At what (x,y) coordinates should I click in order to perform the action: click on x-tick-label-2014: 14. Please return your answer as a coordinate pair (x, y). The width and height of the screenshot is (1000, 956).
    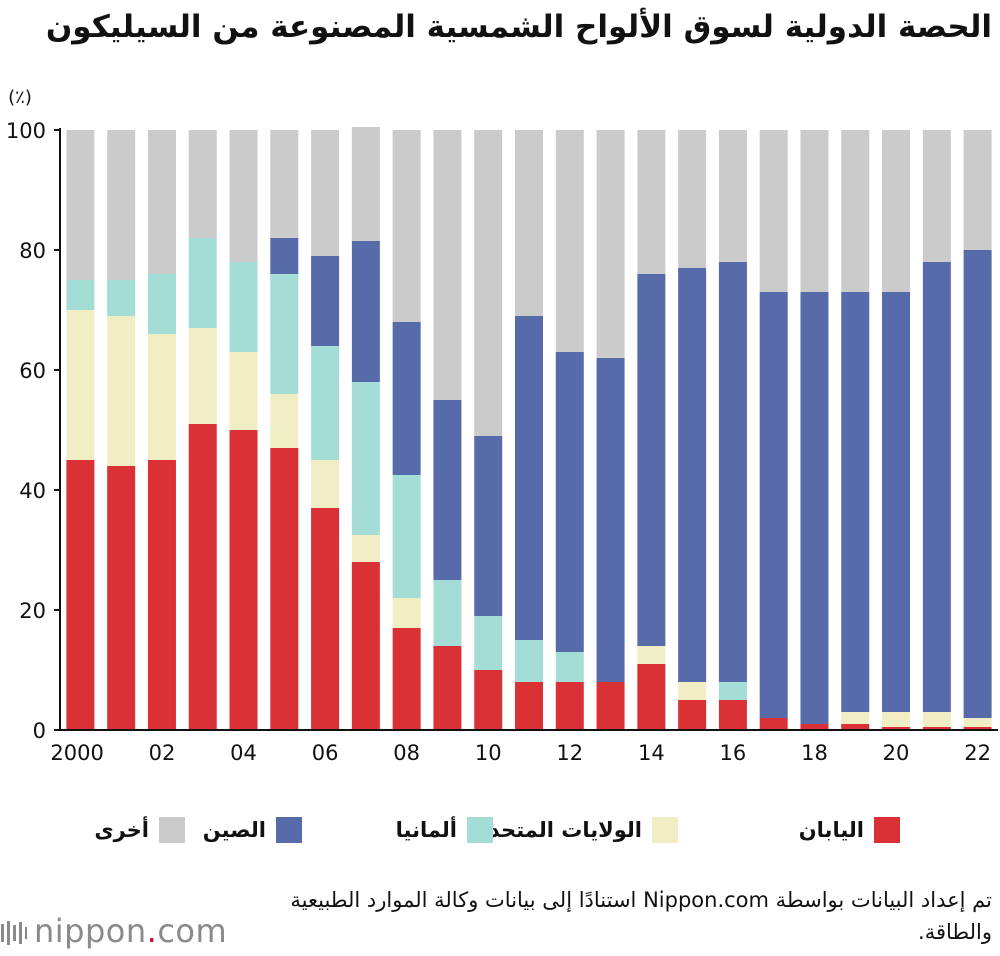
    Looking at the image, I should click on (651, 753).